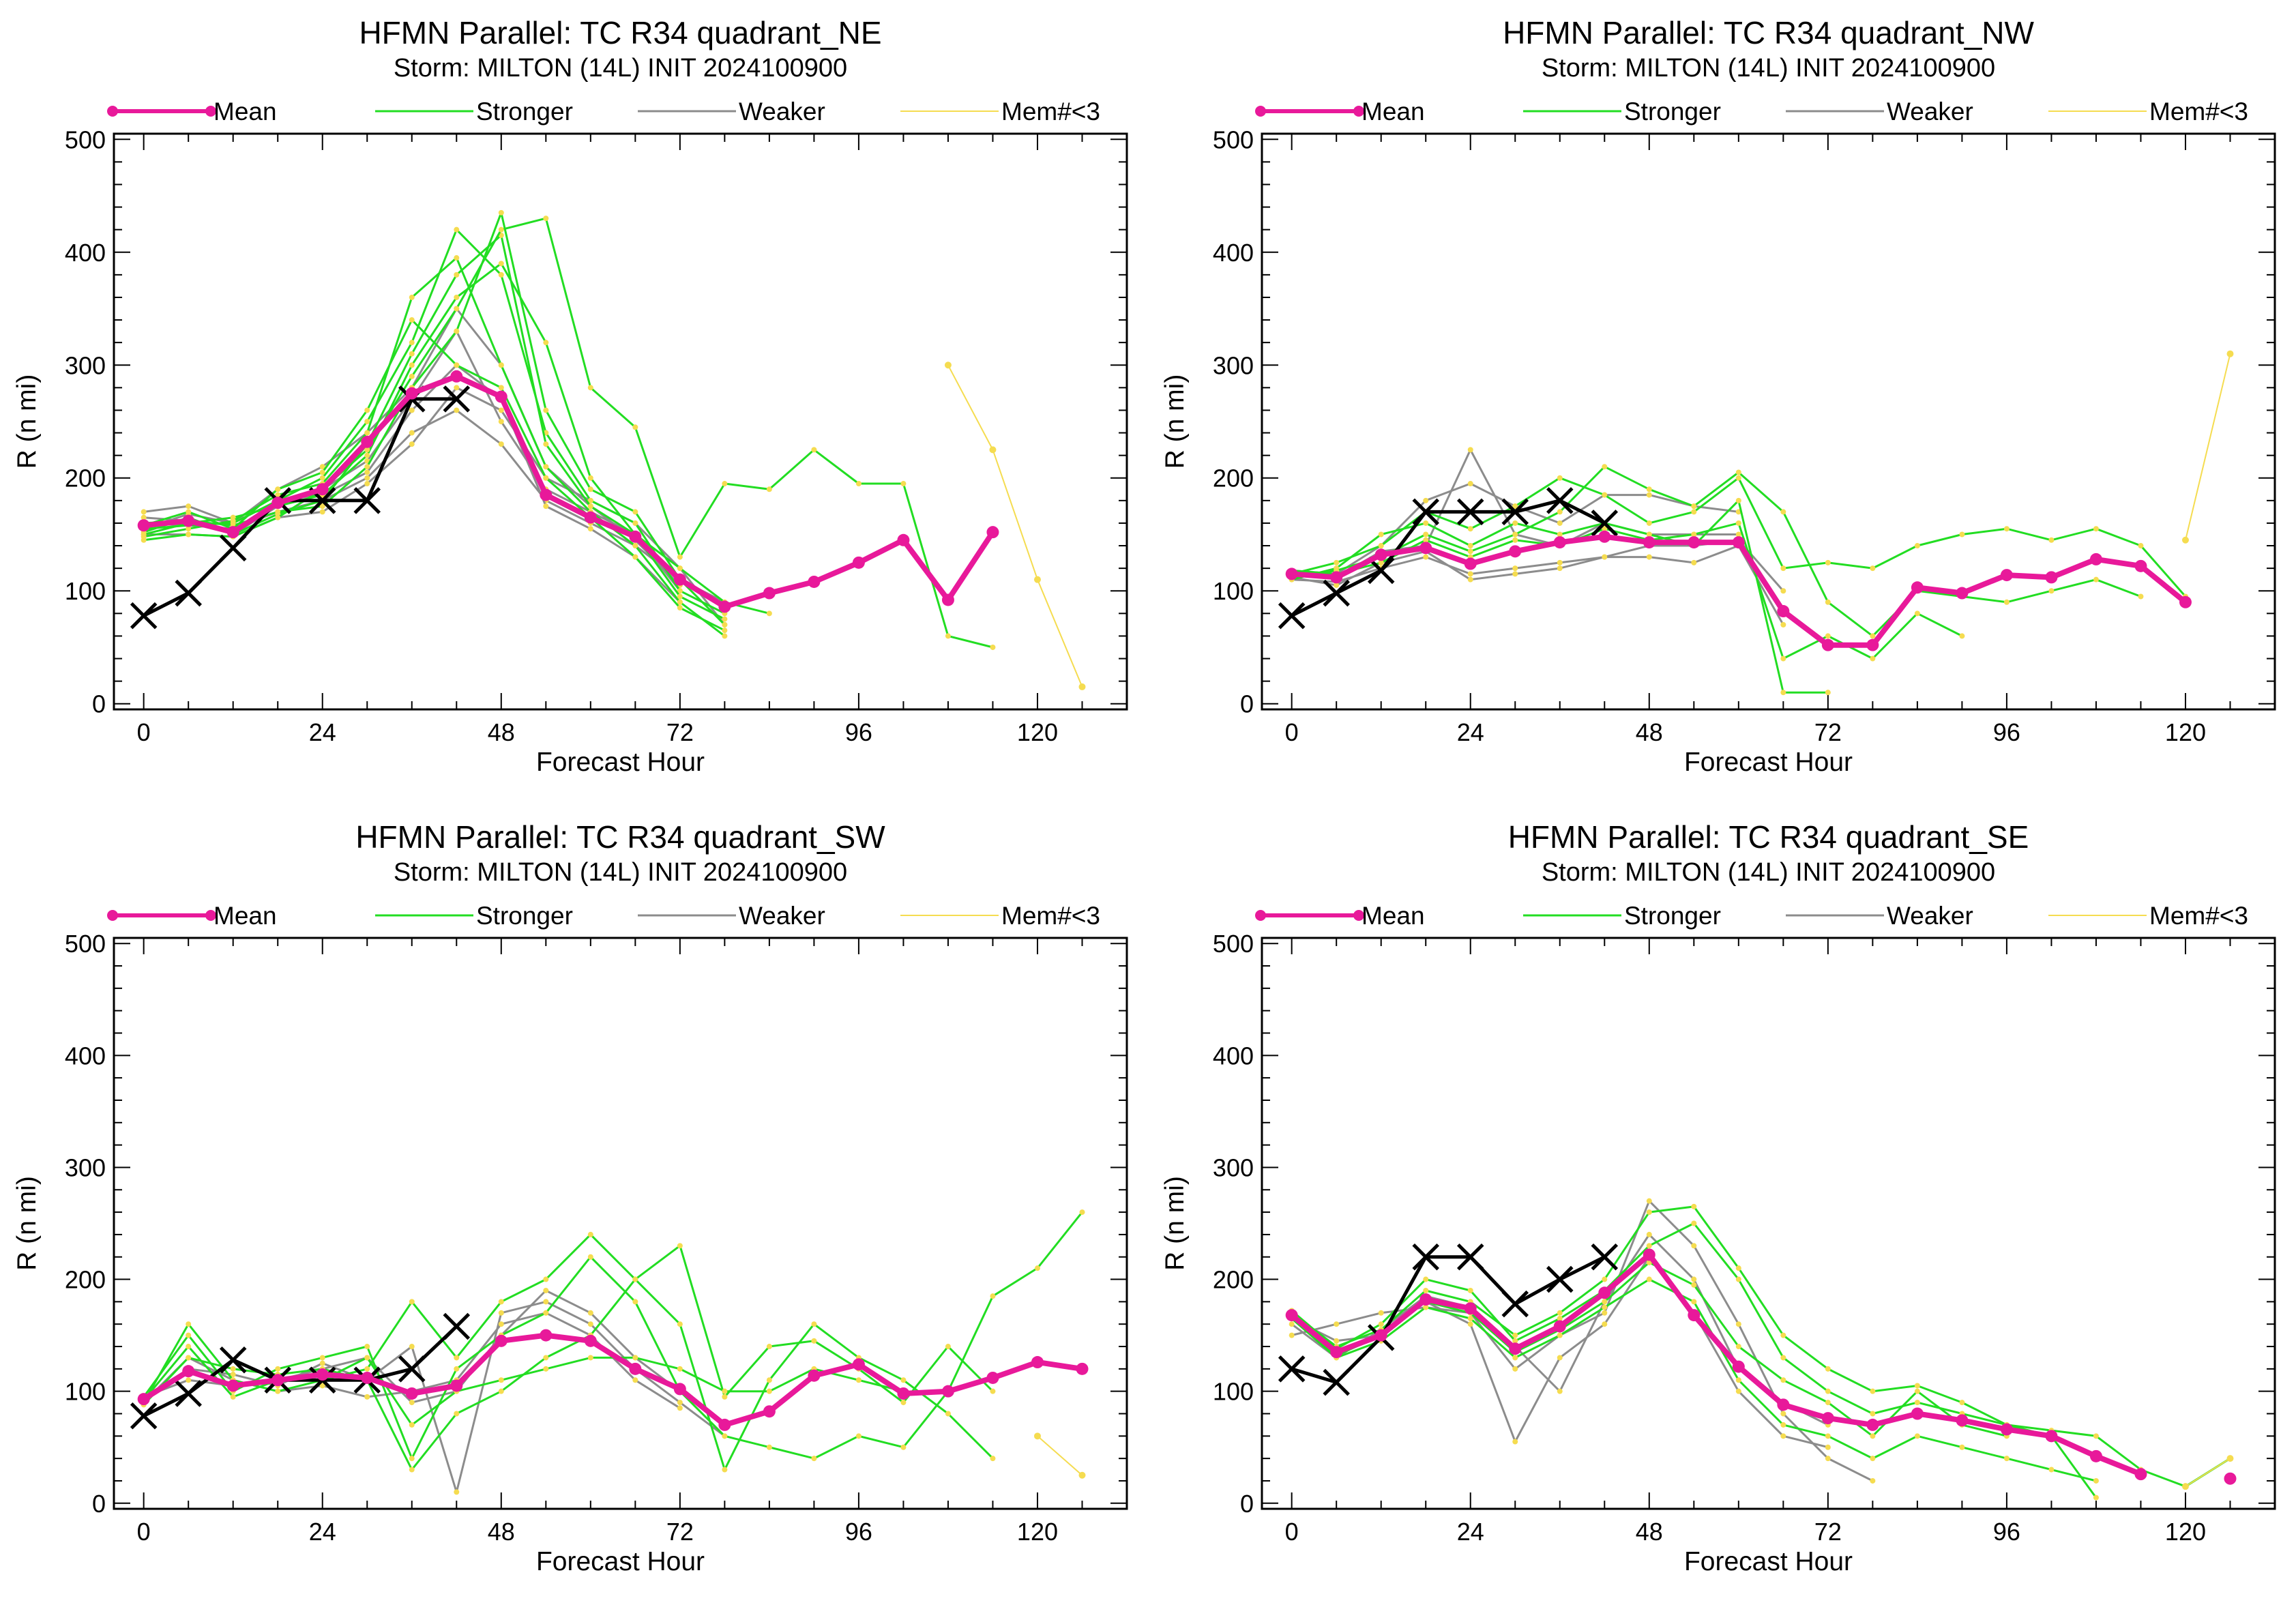 The height and width of the screenshot is (1605, 2296). Describe the element at coordinates (1828, 732) in the screenshot. I see `x-tick-label: 72` at that location.